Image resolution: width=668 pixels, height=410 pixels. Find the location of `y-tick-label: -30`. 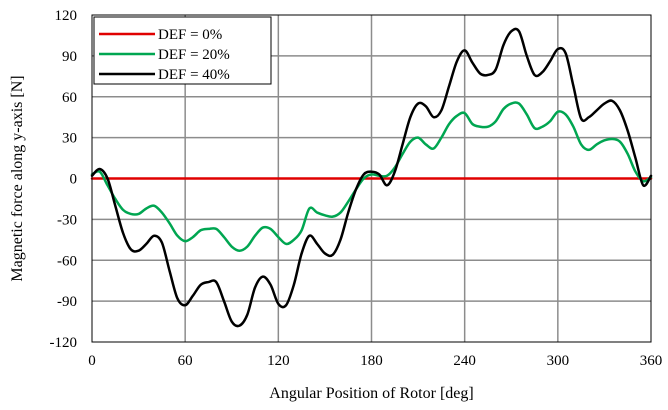

y-tick-label: -30 is located at coordinates (67, 220).